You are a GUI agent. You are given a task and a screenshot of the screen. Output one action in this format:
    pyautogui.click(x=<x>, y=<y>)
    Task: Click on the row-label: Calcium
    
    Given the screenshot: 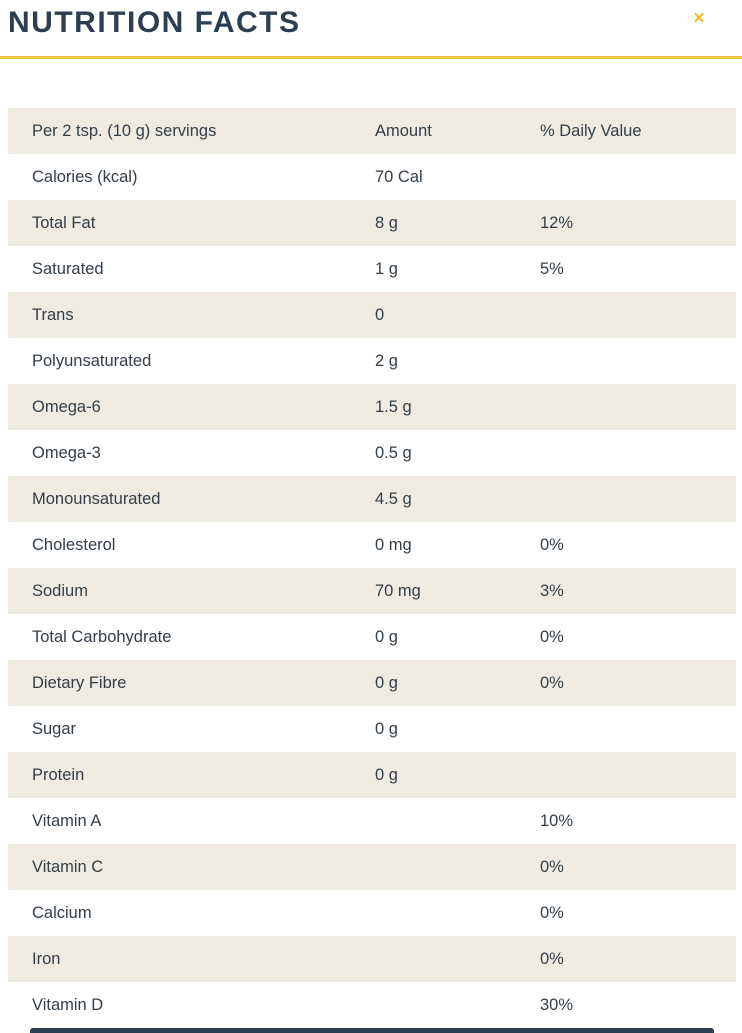 What is the action you would take?
    pyautogui.click(x=62, y=912)
    